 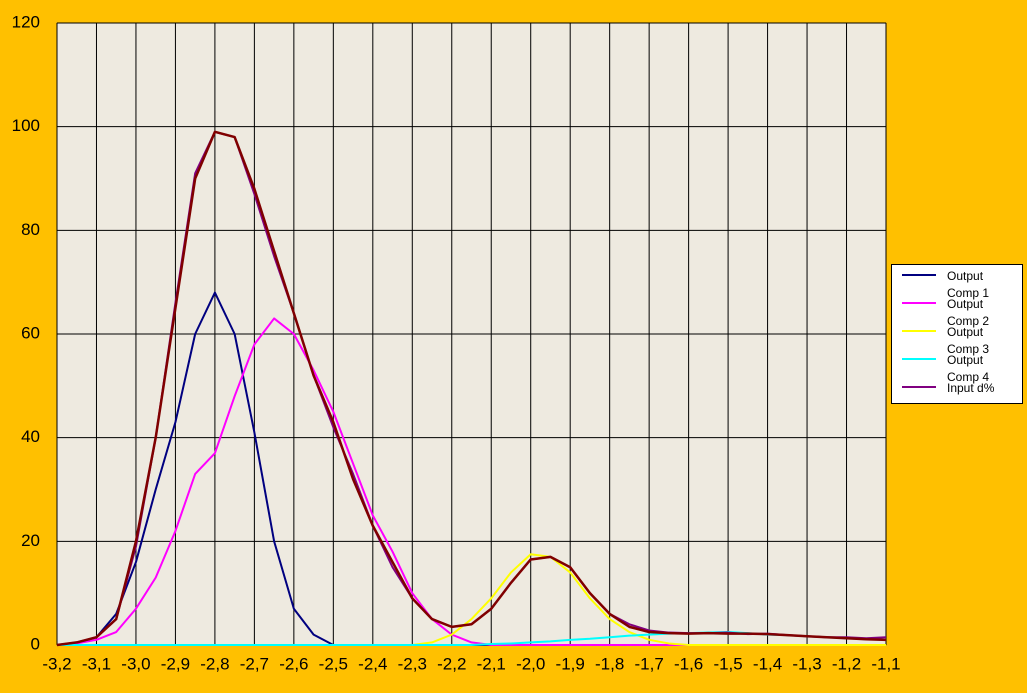 I want to click on legend-label: Input d%, so click(x=971, y=388).